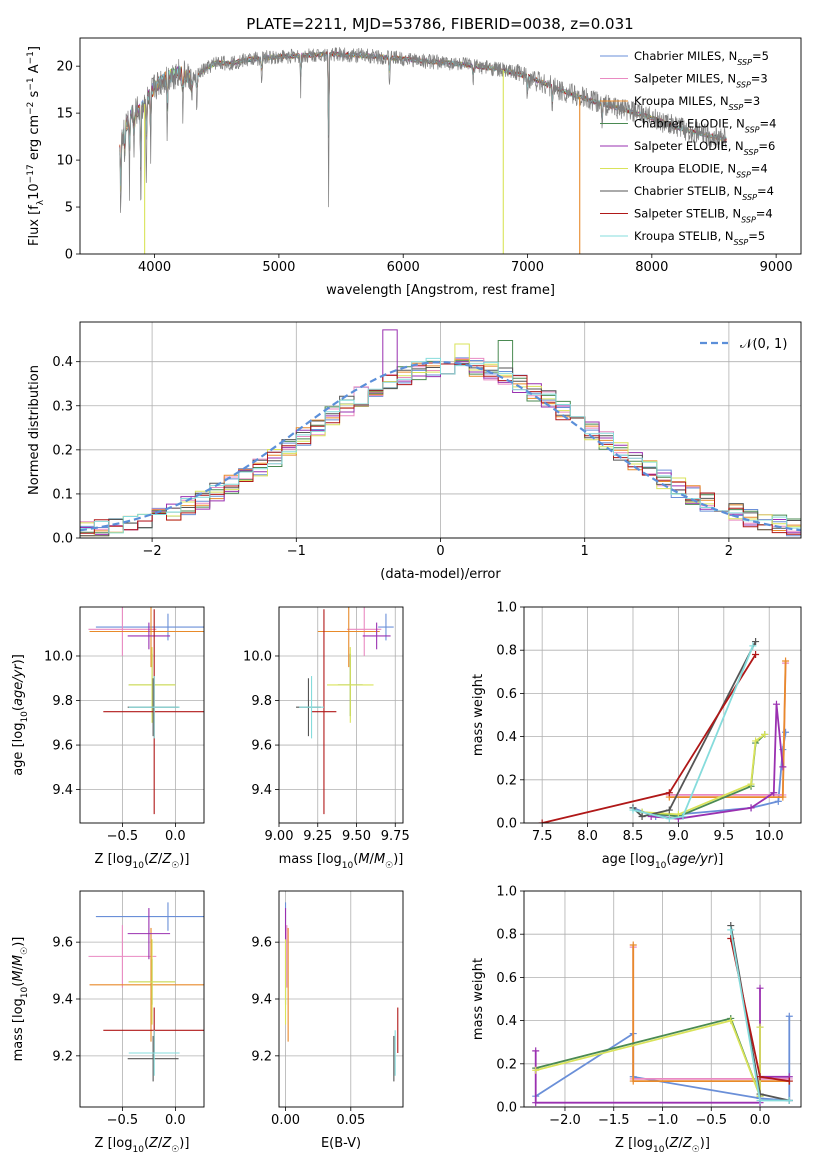 This screenshot has width=819, height=1170. I want to click on x-tick-label: 8.5, so click(633, 836).